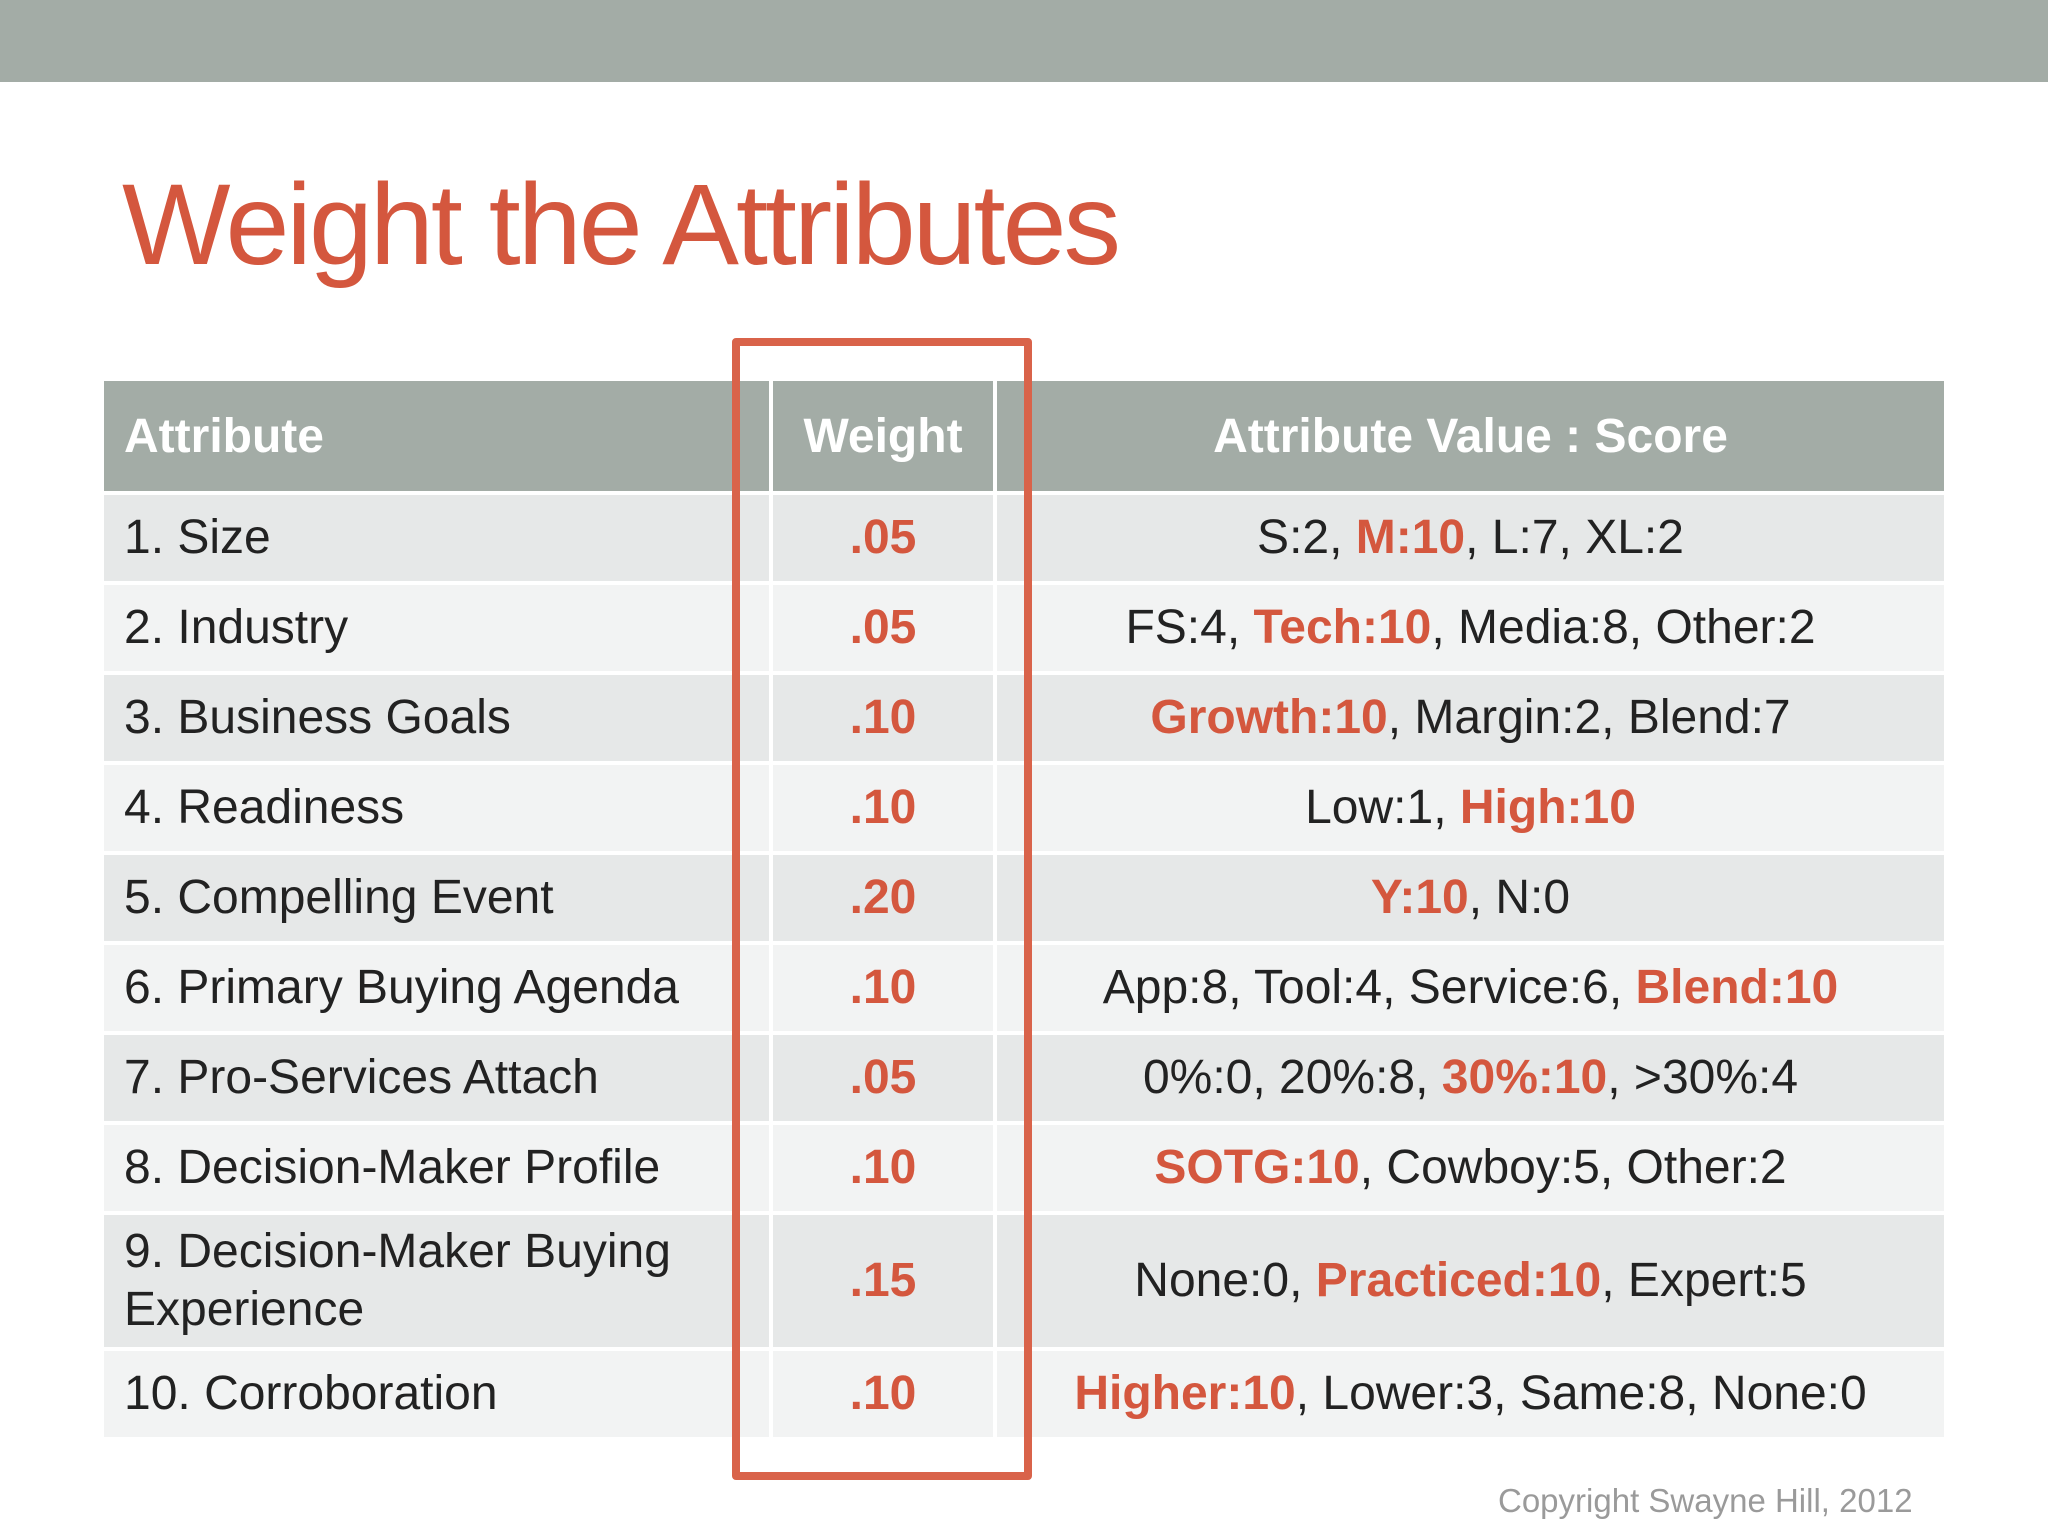 The height and width of the screenshot is (1536, 2048). What do you see at coordinates (1737, 988) in the screenshot?
I see `preferred-score-value: Blend:10` at bounding box center [1737, 988].